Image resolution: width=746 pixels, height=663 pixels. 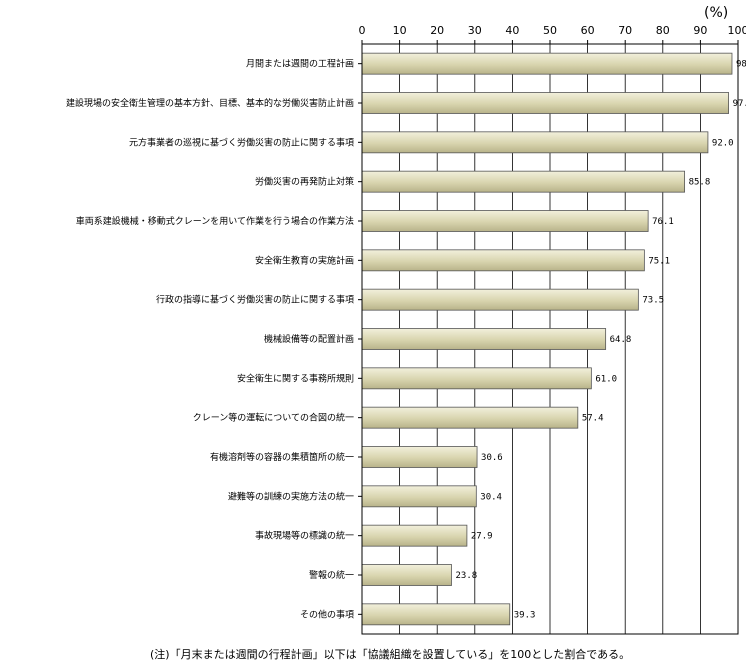 I want to click on category-label: 車両系建設機械・移動式クレーンを用いて作業を行う場合の作業方法, so click(x=215, y=221).